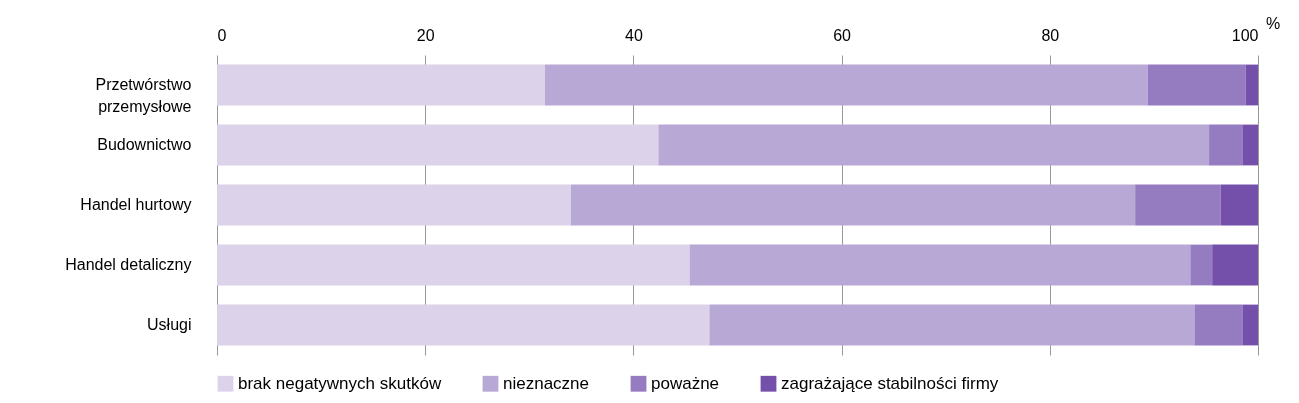 This screenshot has height=403, width=1299. What do you see at coordinates (144, 144) in the screenshot?
I see `y-tick-label: Budownictwo` at bounding box center [144, 144].